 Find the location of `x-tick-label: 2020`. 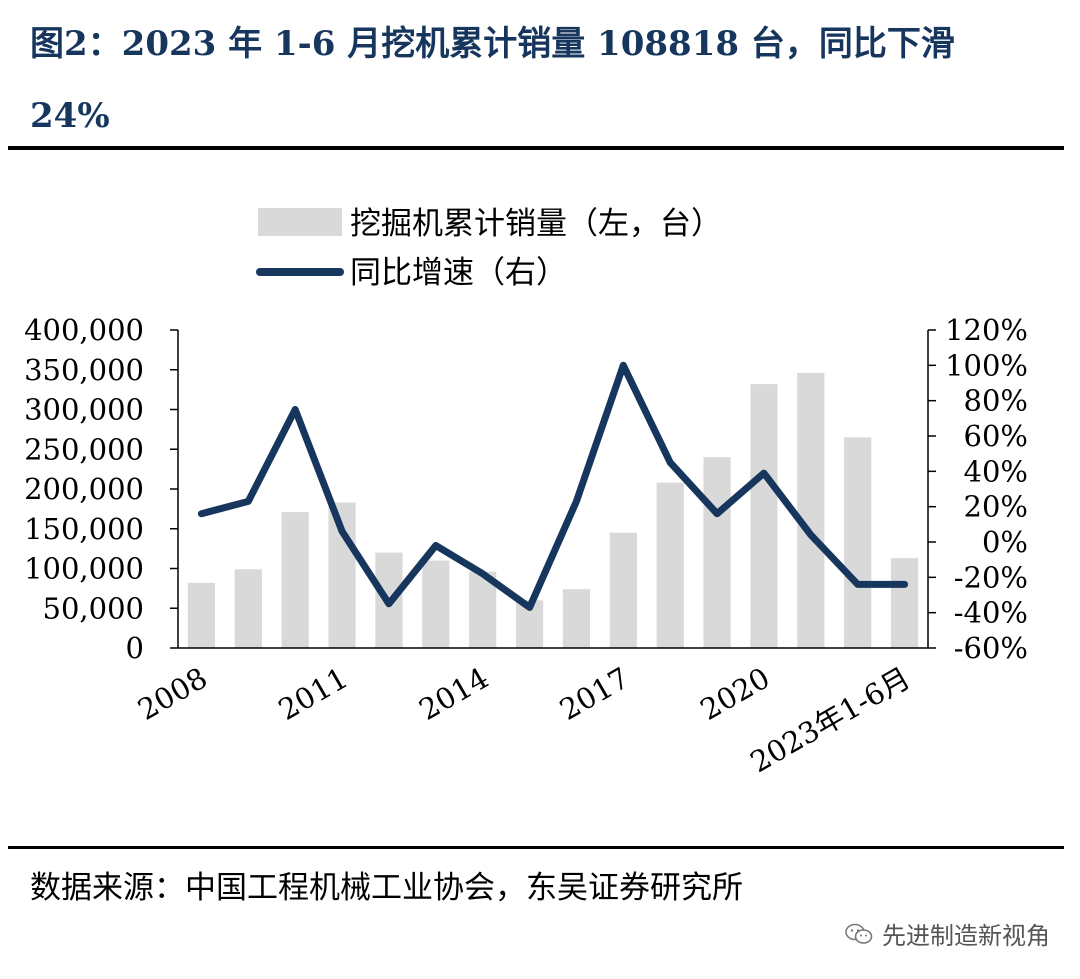

x-tick-label: 2020 is located at coordinates (735, 694).